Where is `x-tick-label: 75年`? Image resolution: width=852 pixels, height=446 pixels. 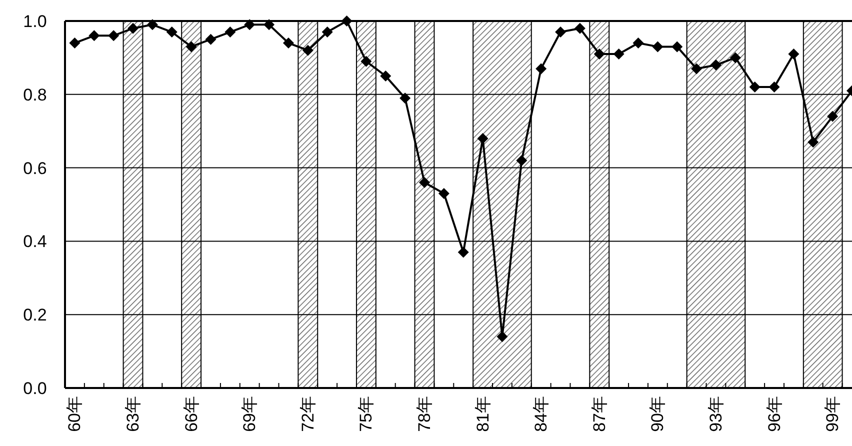
x-tick-label: 75年 is located at coordinates (366, 414).